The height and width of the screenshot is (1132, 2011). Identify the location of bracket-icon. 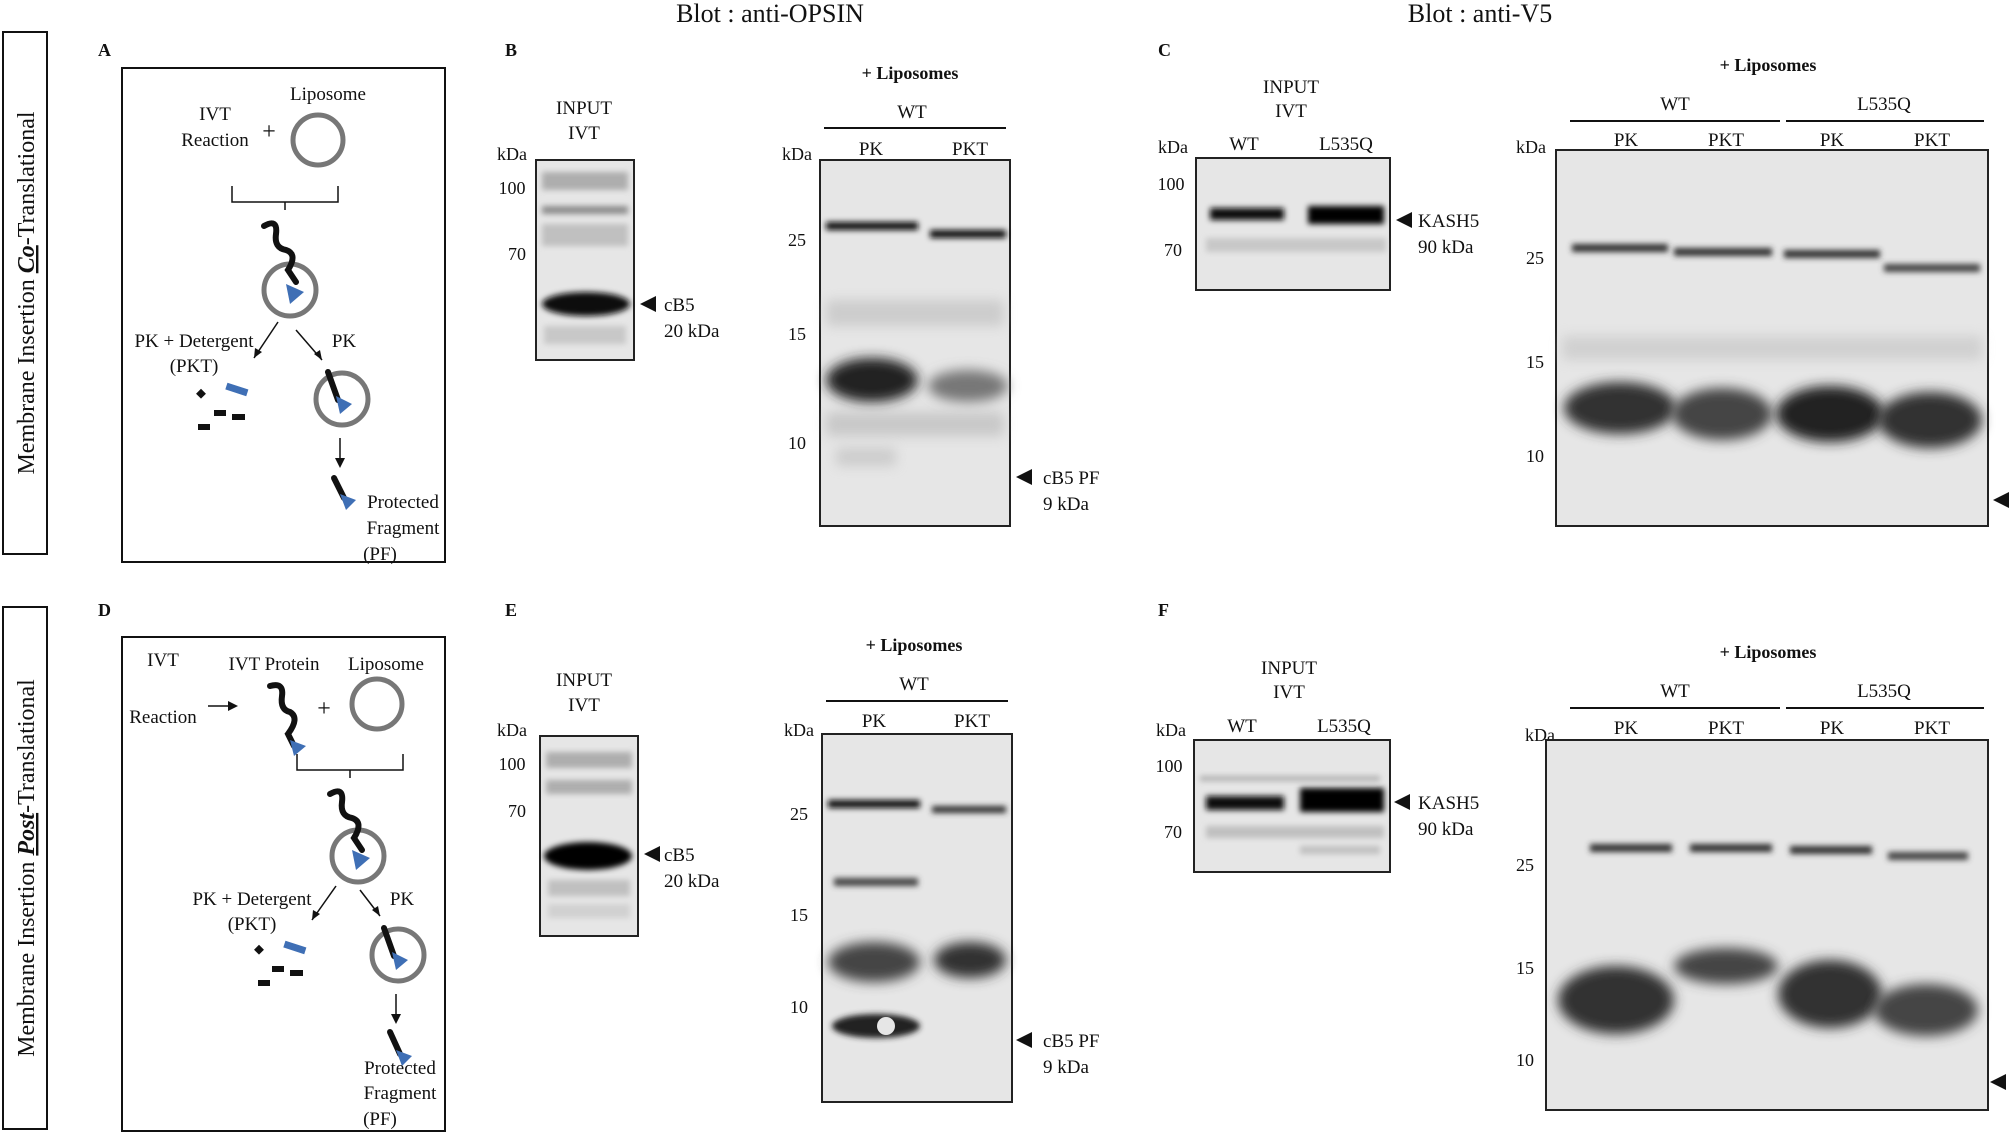
(350, 766).